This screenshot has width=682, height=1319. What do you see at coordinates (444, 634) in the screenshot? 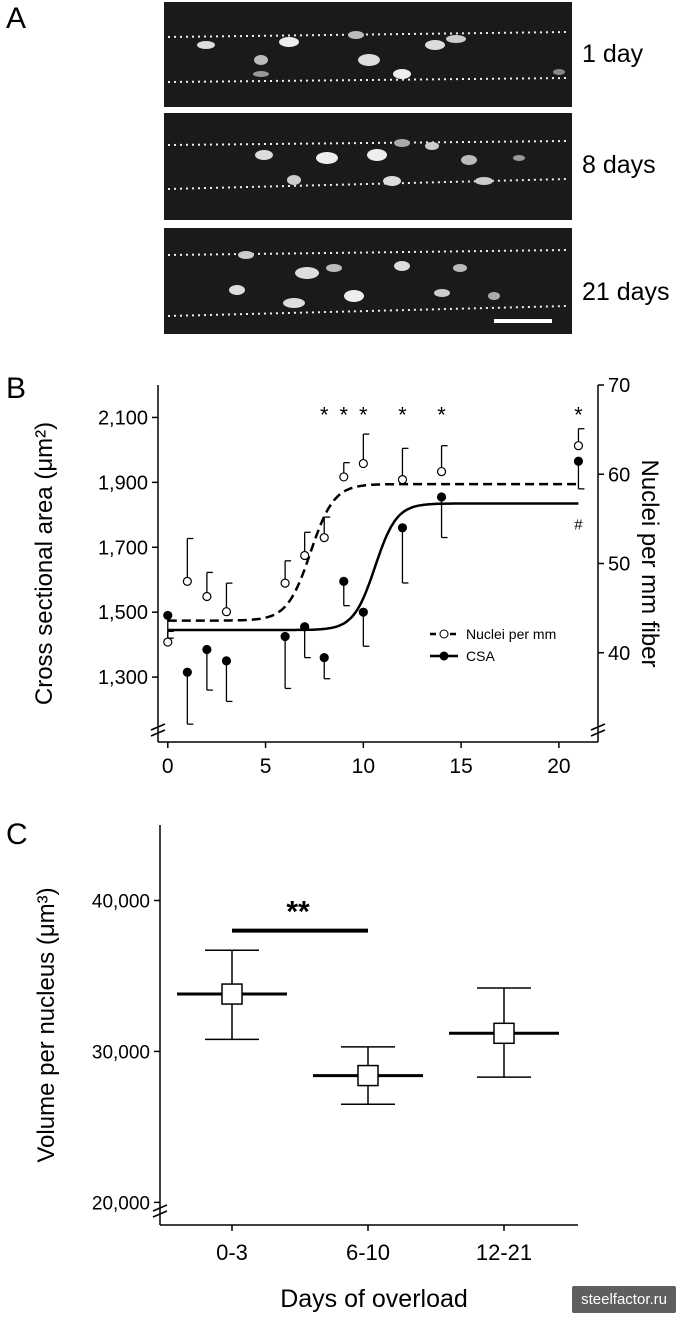
I see `legend-marker-nuclei` at bounding box center [444, 634].